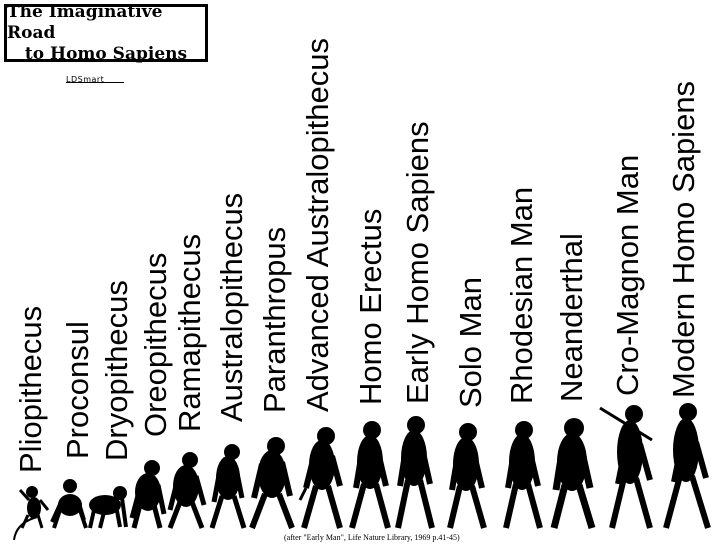  What do you see at coordinates (69, 504) in the screenshot?
I see `figure-proconsul` at bounding box center [69, 504].